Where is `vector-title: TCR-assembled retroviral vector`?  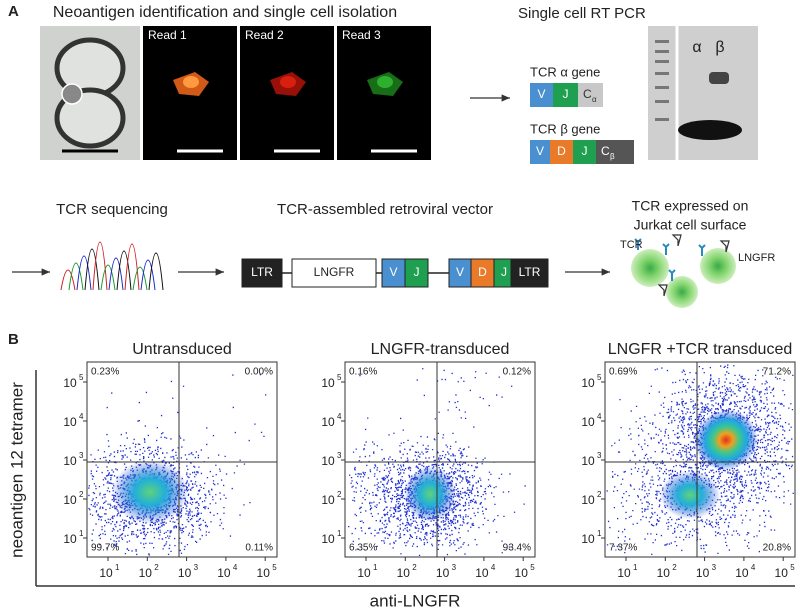 vector-title: TCR-assembled retroviral vector is located at coordinates (385, 209).